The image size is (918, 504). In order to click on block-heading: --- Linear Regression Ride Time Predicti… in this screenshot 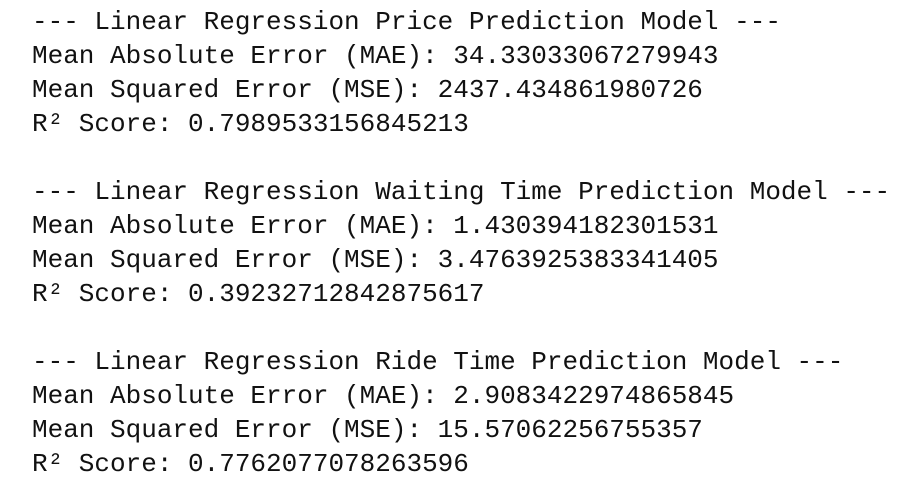, I will do `click(438, 362)`.